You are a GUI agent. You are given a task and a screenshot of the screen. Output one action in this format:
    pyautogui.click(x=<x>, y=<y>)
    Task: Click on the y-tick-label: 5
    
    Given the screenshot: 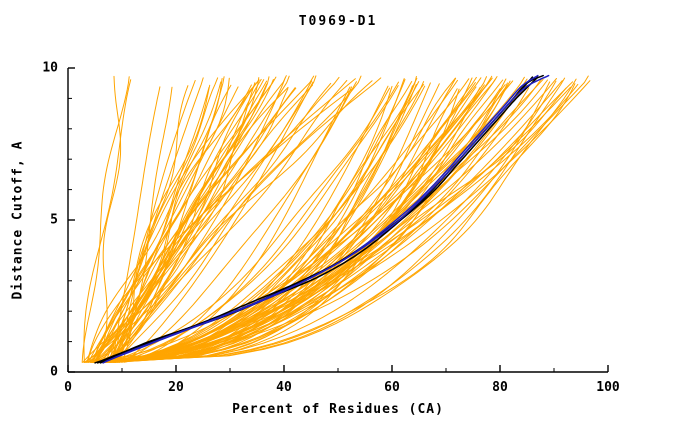 What is the action you would take?
    pyautogui.click(x=54, y=220)
    